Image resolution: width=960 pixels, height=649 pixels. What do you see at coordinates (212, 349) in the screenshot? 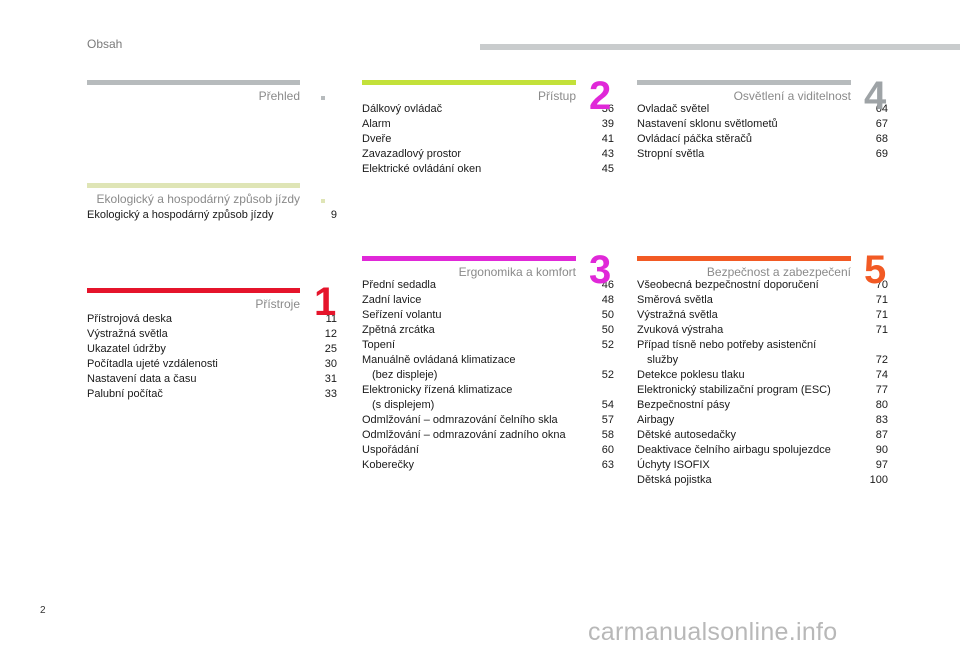
I see `toc-entry: Ukazatel údržby 25` at bounding box center [212, 349].